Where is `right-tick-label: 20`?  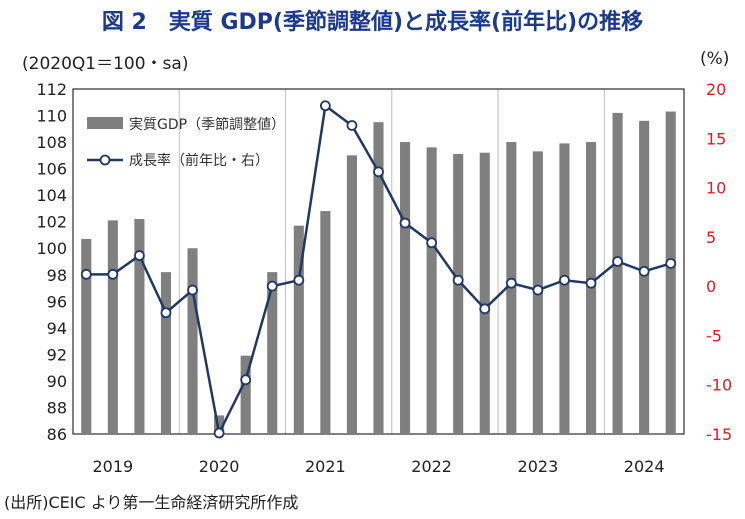 right-tick-label: 20 is located at coordinates (716, 89).